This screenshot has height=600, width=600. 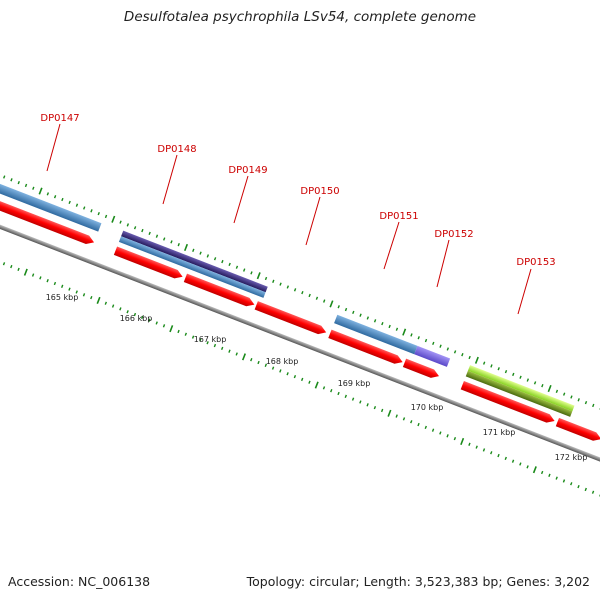 I want to click on tick-label: 167 kbp, so click(x=210, y=339).